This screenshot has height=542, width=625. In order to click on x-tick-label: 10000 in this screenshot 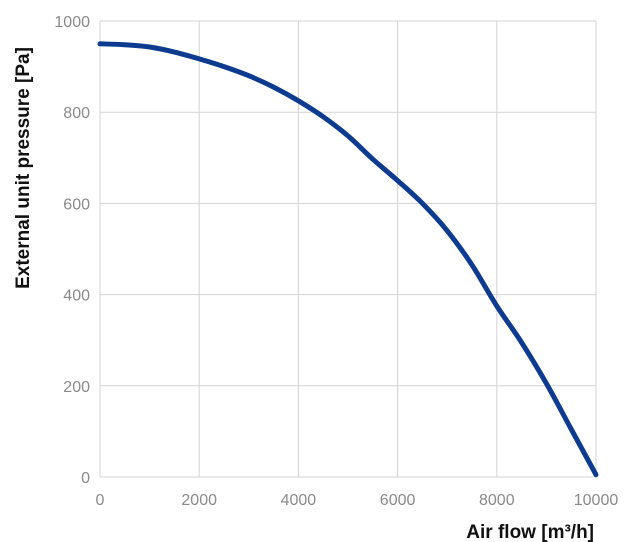, I will do `click(596, 500)`.